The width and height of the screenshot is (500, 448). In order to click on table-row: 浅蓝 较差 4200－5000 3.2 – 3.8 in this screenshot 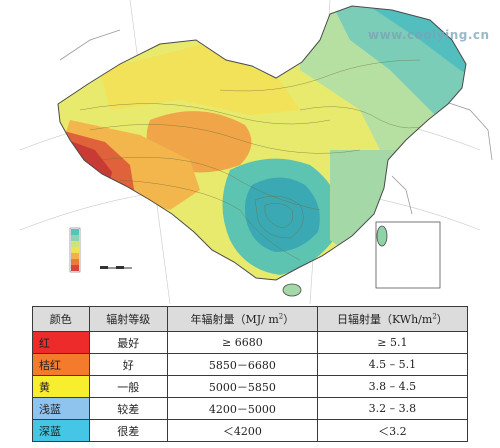, I will do `click(250, 408)`.